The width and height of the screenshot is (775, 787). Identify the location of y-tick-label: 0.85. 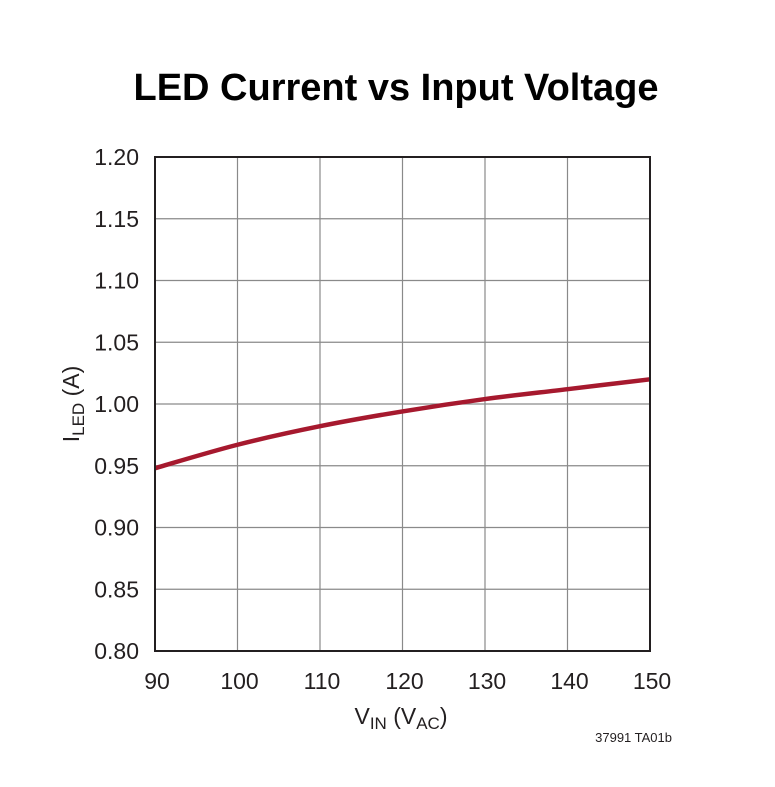
(116, 589).